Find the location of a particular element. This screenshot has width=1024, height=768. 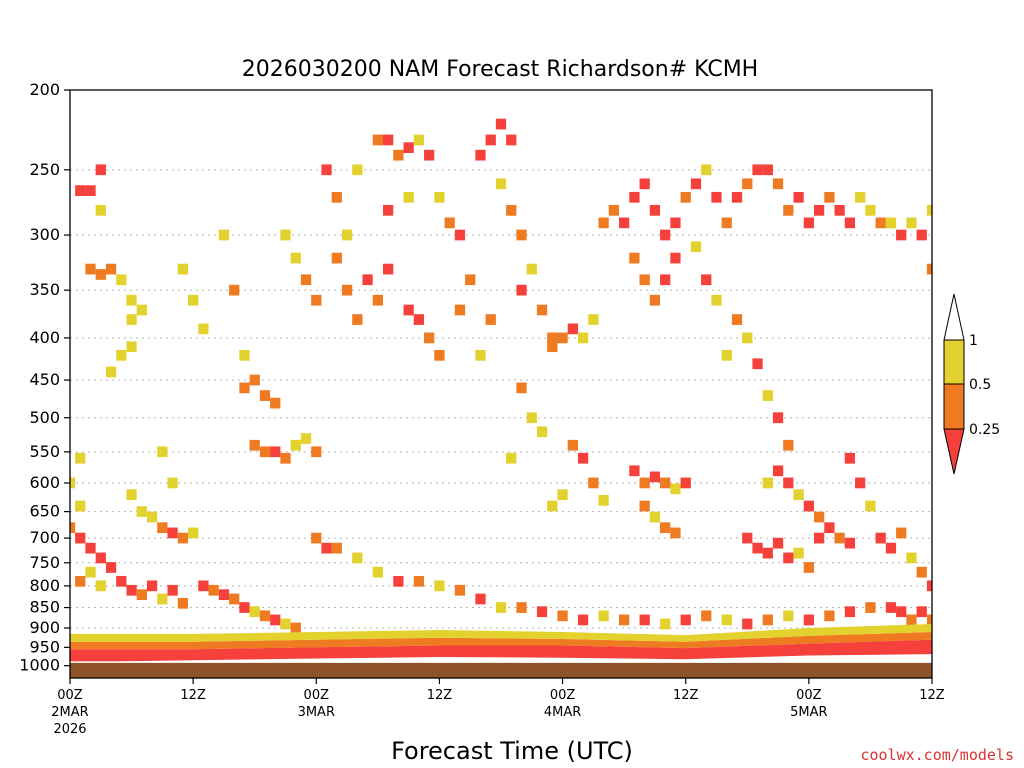

y-tick-label-950: 950 is located at coordinates (44, 646).